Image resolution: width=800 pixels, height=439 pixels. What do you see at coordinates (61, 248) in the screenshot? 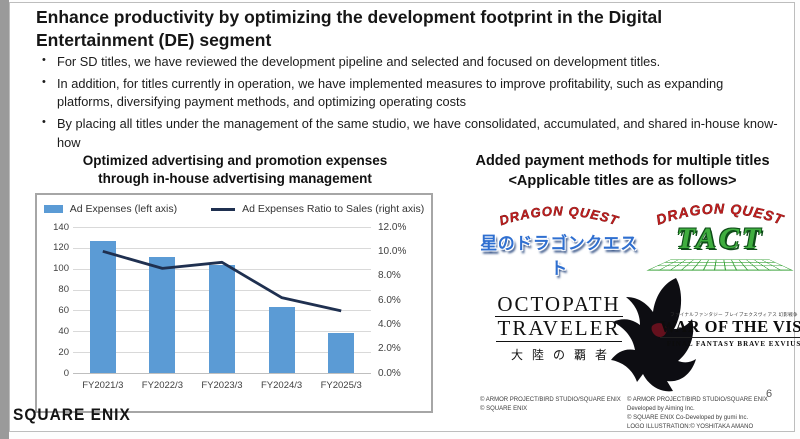
I see `left-axis-label-120: 120` at bounding box center [61, 248].